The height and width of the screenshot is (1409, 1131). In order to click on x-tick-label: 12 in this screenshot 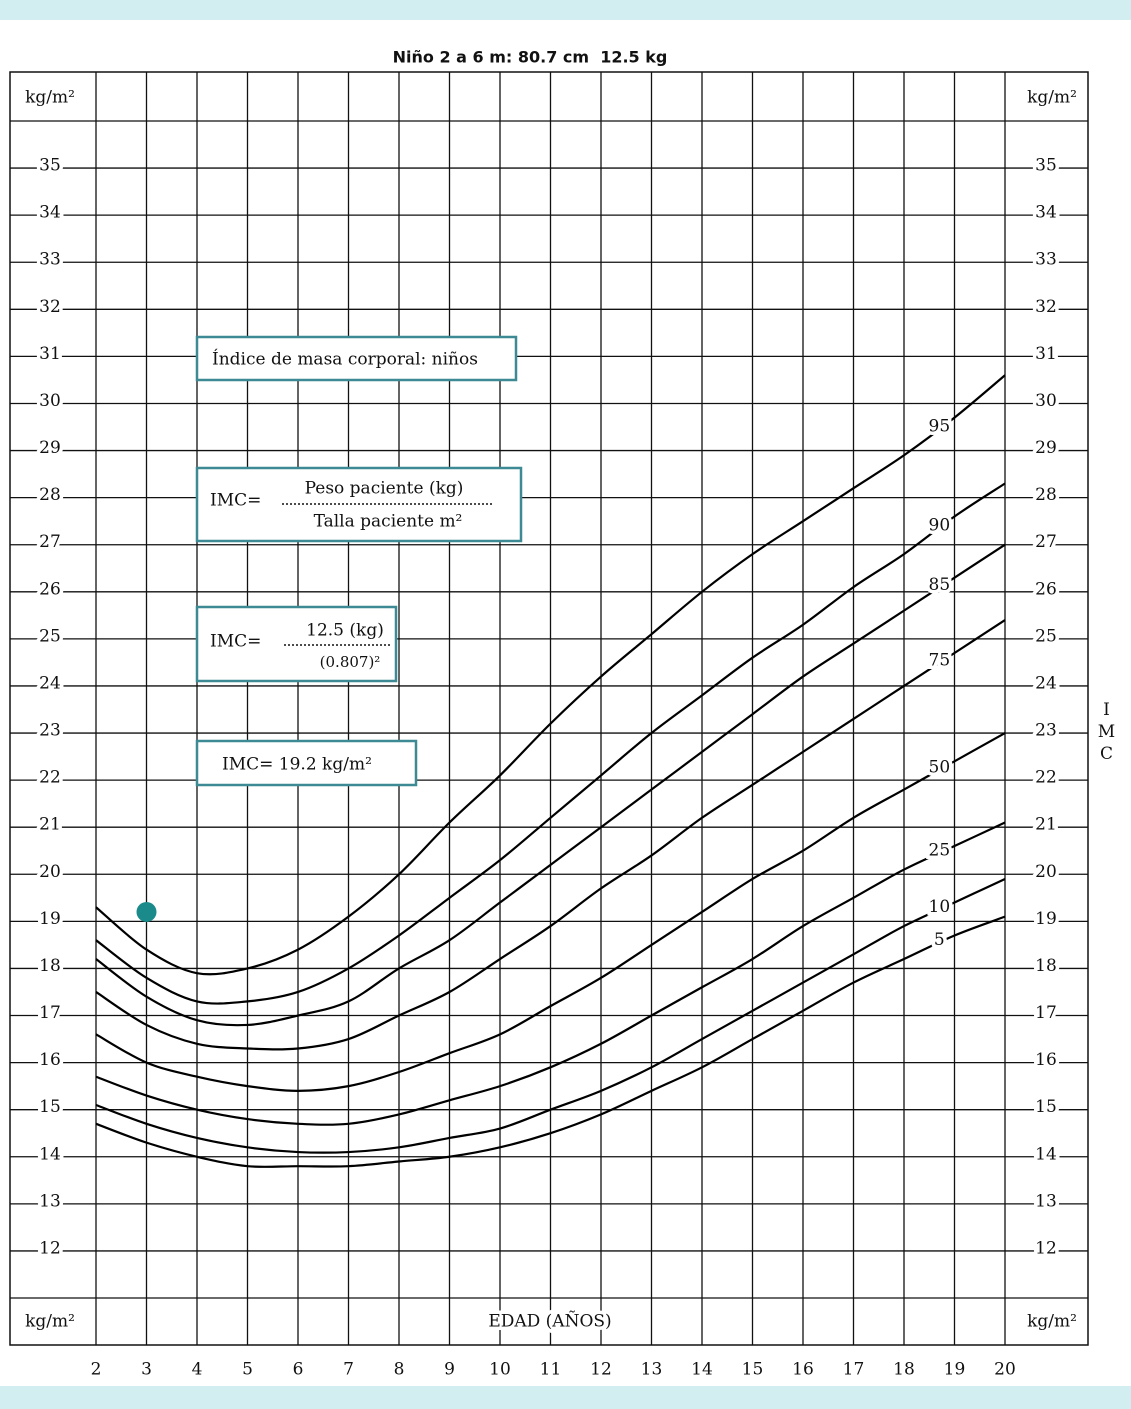, I will do `click(601, 1370)`.